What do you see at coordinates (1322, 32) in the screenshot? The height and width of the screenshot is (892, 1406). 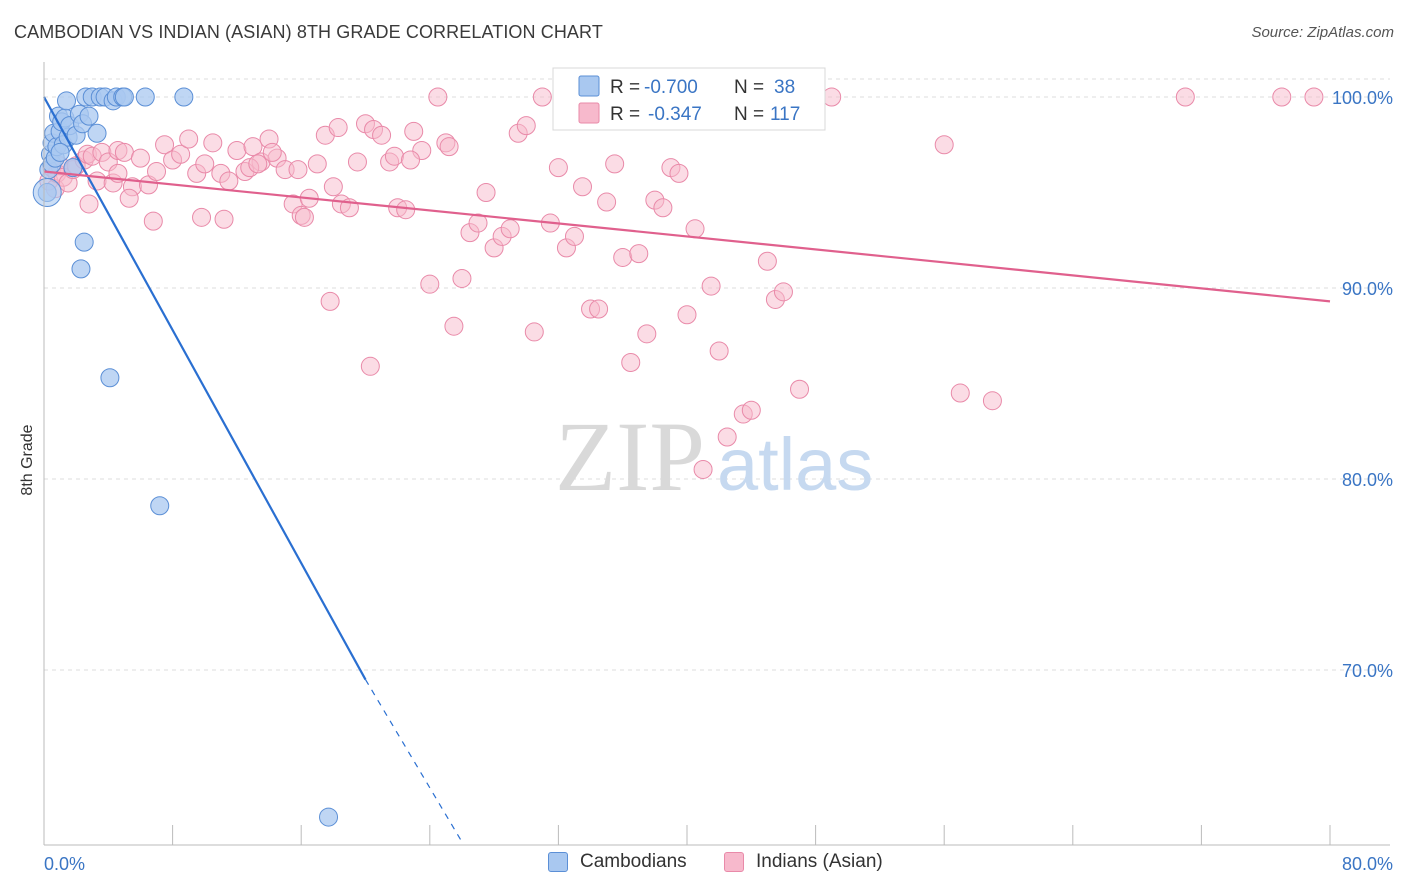 I see `source-label: Source: ZipAtlas.com` at bounding box center [1322, 32].